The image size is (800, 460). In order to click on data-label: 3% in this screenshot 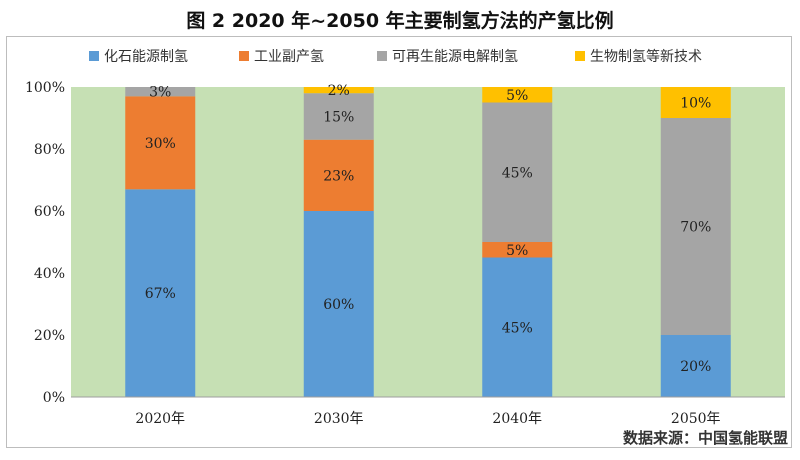, I will do `click(160, 93)`.